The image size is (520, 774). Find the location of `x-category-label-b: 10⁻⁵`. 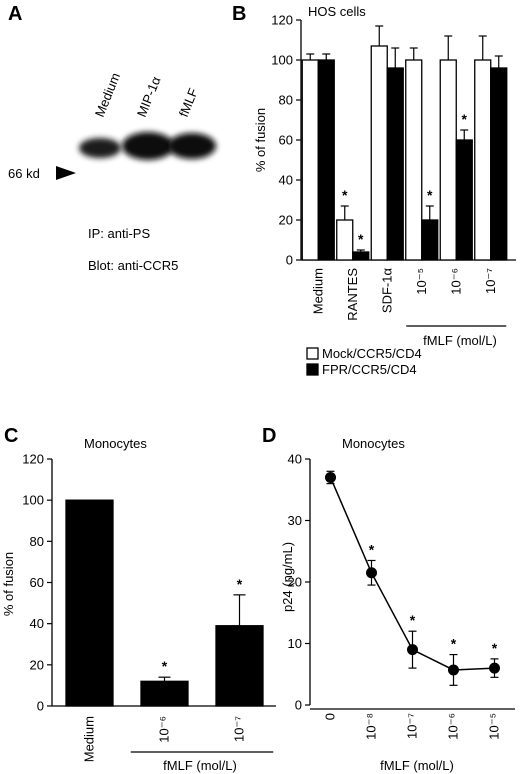

x-category-label-b: 10⁻⁵ is located at coordinates (421, 281).